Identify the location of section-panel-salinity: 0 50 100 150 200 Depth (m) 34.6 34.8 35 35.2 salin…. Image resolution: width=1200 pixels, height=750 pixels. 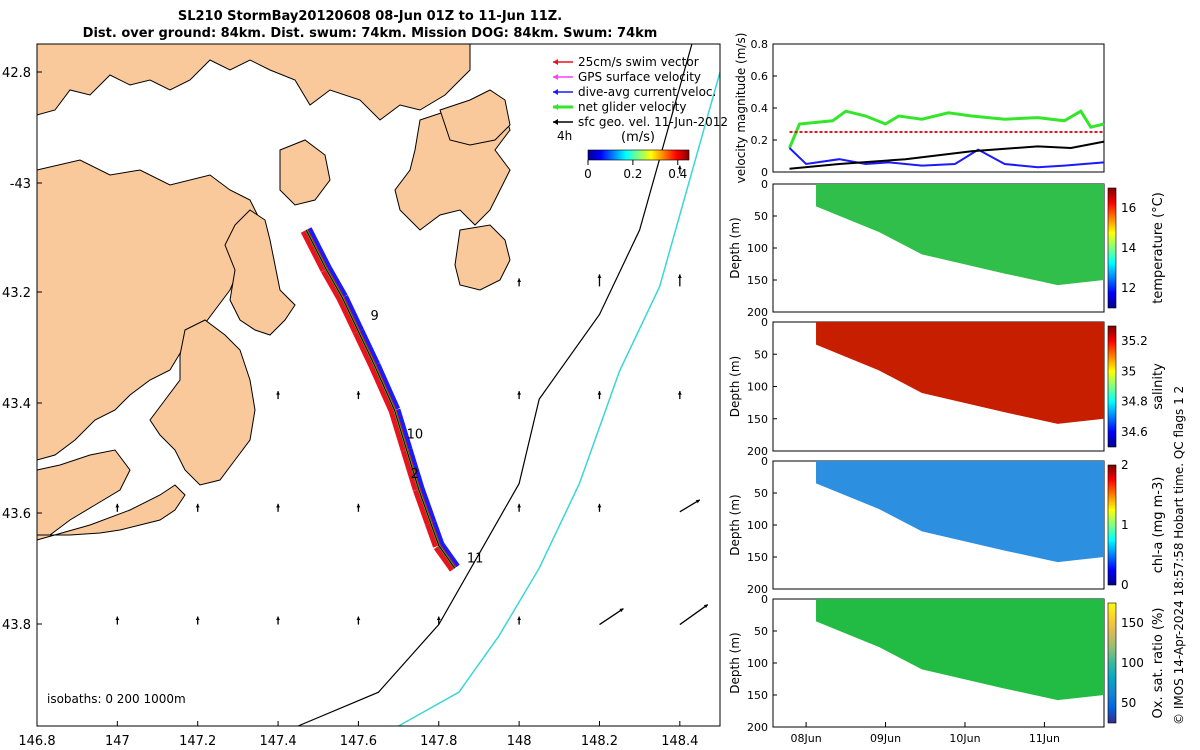
(947, 387).